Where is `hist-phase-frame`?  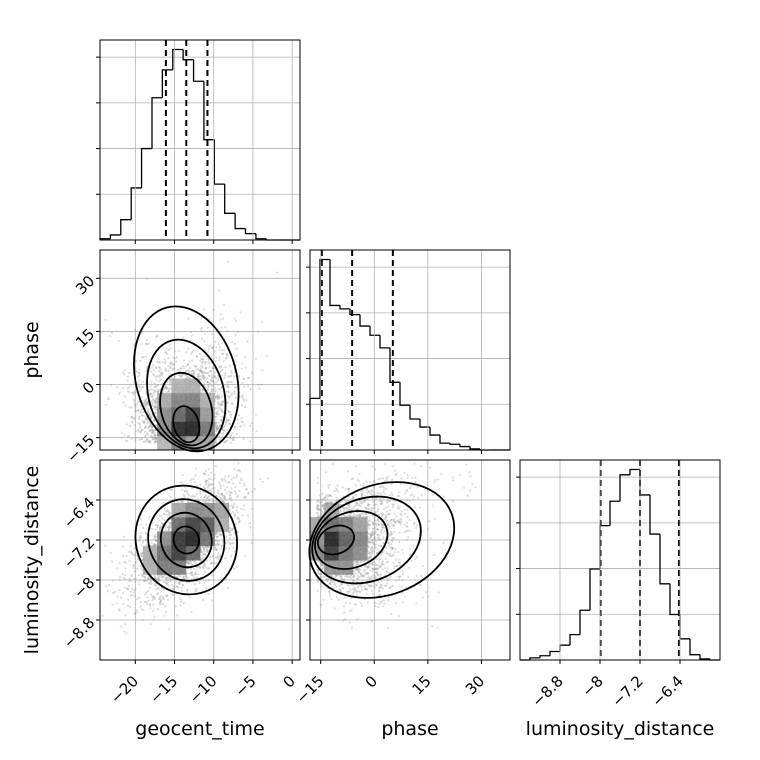 hist-phase-frame is located at coordinates (410, 350).